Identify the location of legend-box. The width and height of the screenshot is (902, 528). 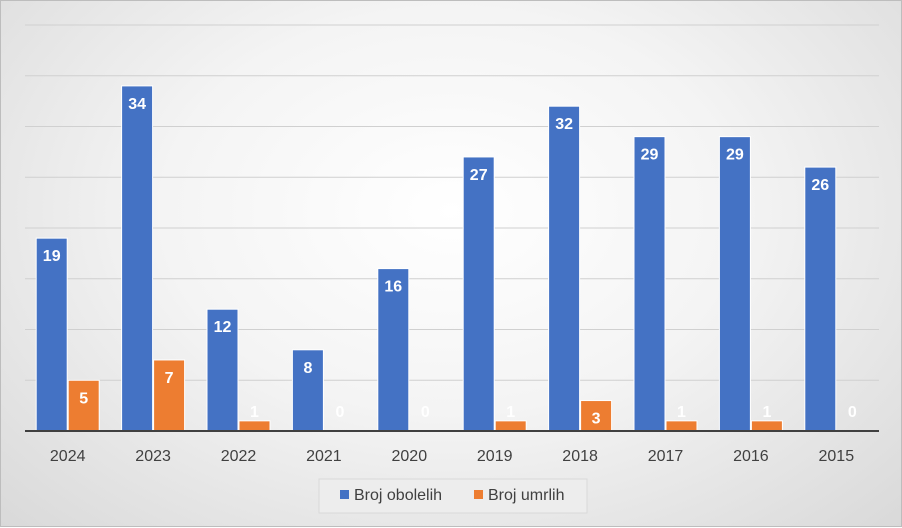
(453, 496).